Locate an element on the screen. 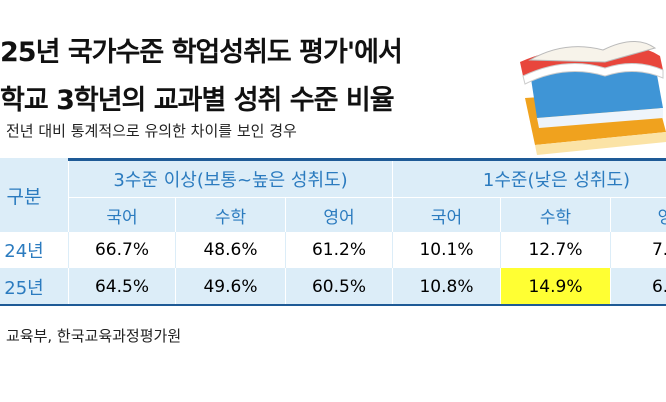  row-bg is located at coordinates (333, 250).